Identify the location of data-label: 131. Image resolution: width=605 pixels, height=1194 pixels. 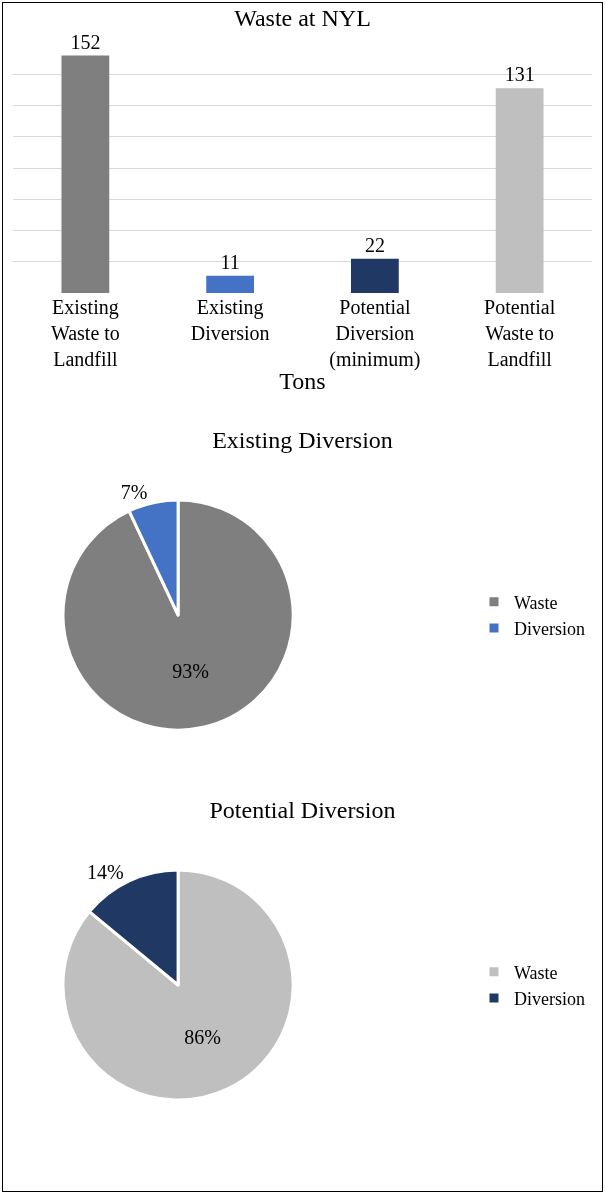
(519, 74).